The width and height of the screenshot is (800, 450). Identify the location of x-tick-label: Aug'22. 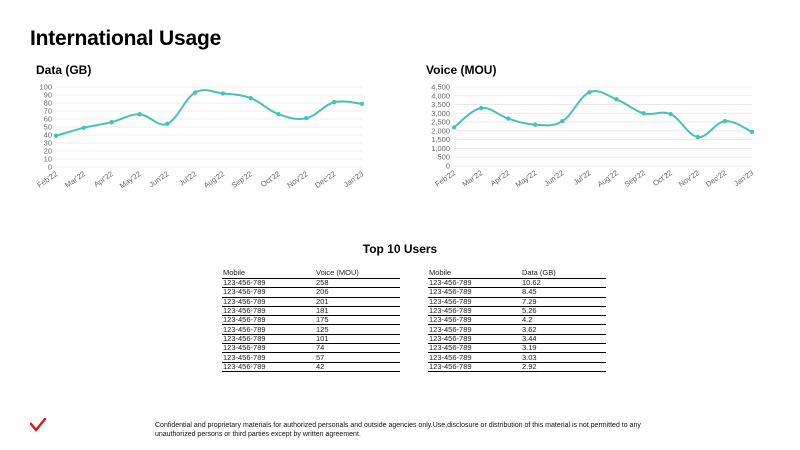
(608, 178).